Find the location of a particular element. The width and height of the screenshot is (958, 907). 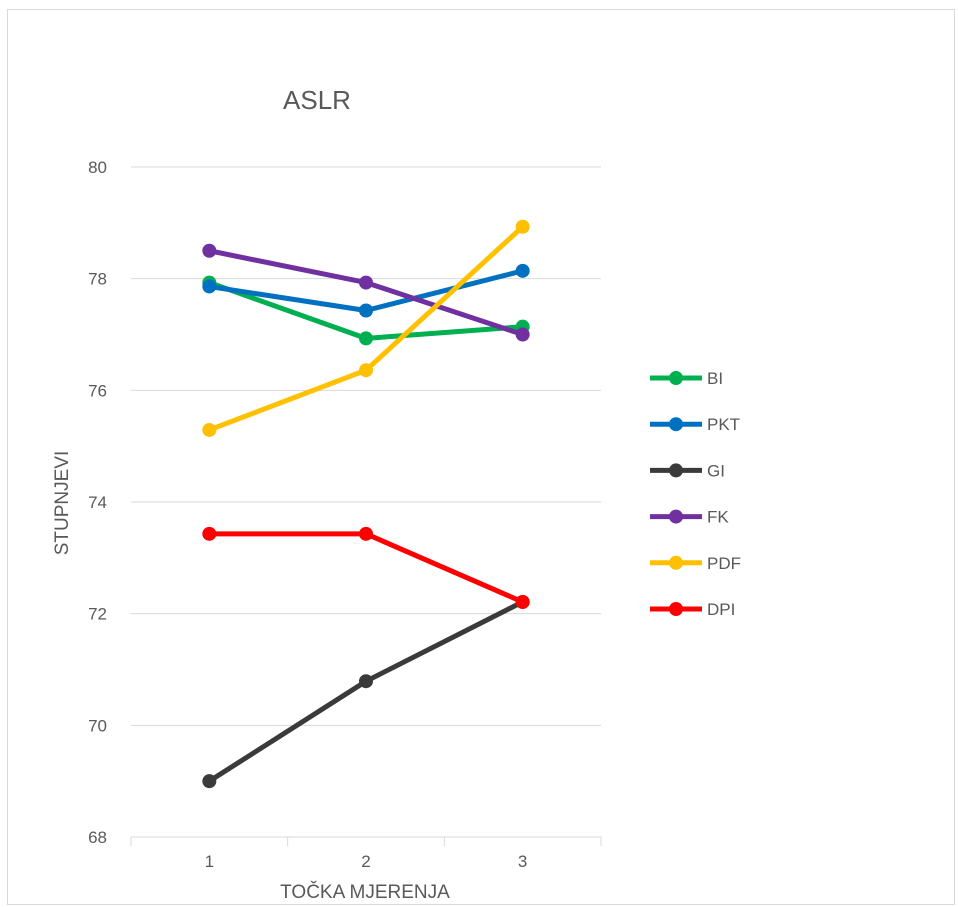

chart-title: ASLR is located at coordinates (317, 100).